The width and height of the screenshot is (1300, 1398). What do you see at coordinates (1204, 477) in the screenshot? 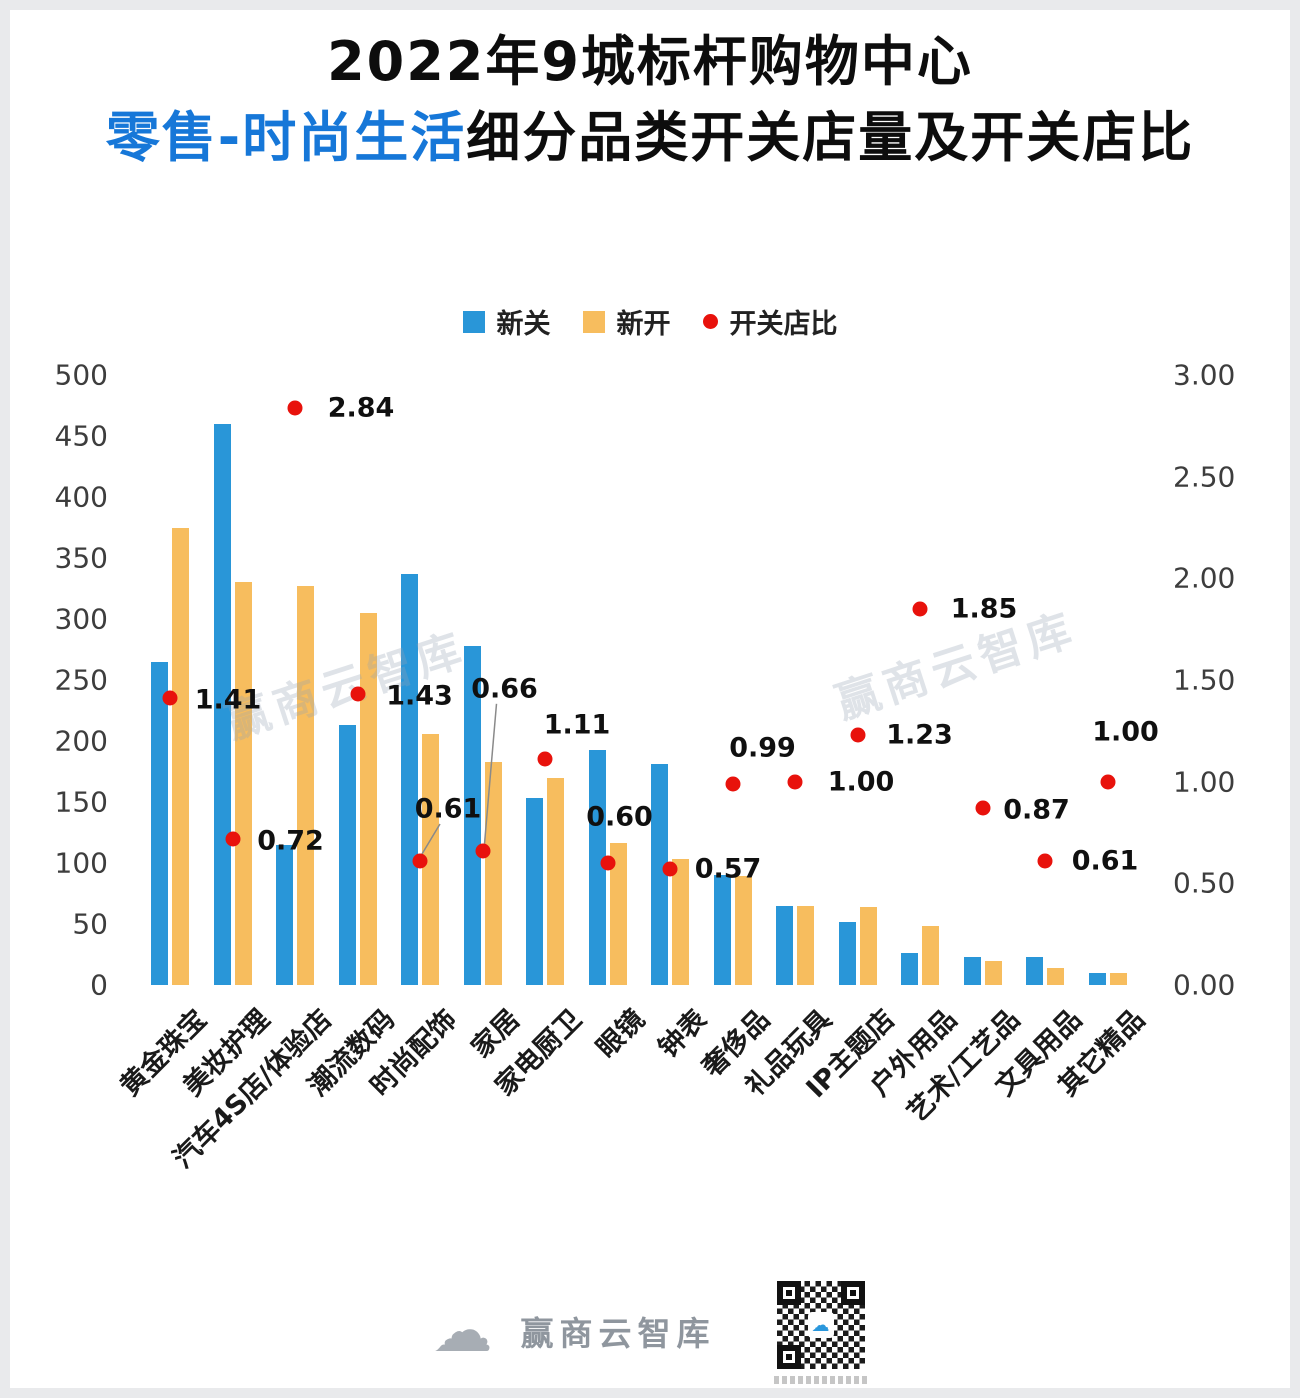
I see `y2-axis-tick: 2.50` at bounding box center [1204, 477].